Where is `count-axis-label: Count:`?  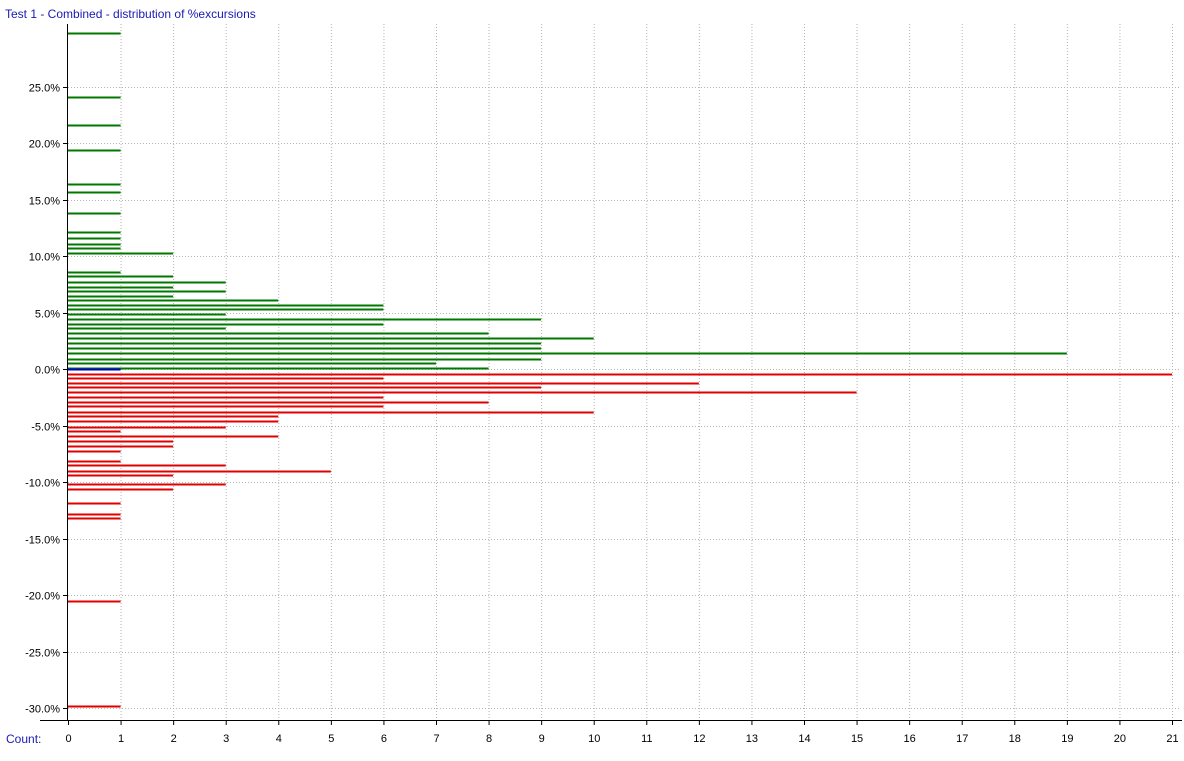 count-axis-label: Count: is located at coordinates (24, 739).